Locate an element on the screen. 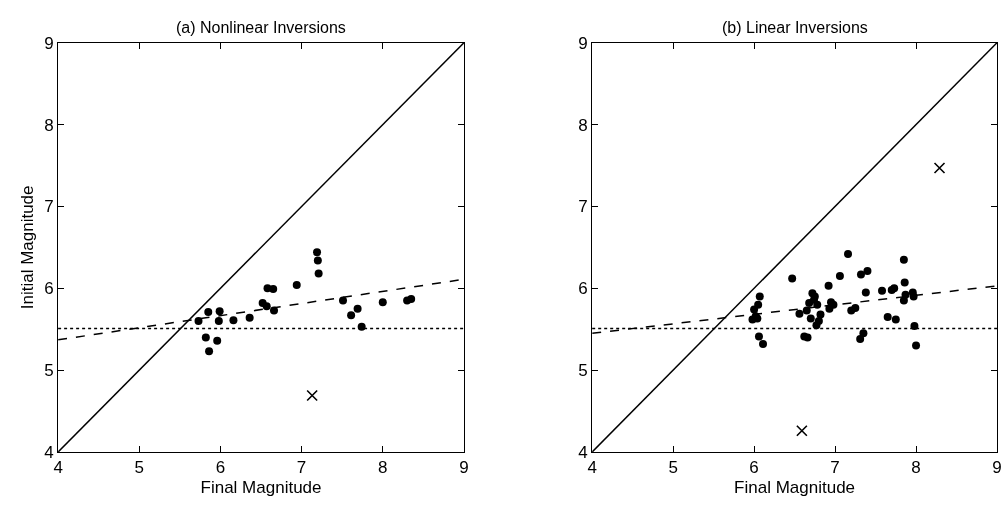  y-axis-title: Initial Magnitude is located at coordinates (27, 247).